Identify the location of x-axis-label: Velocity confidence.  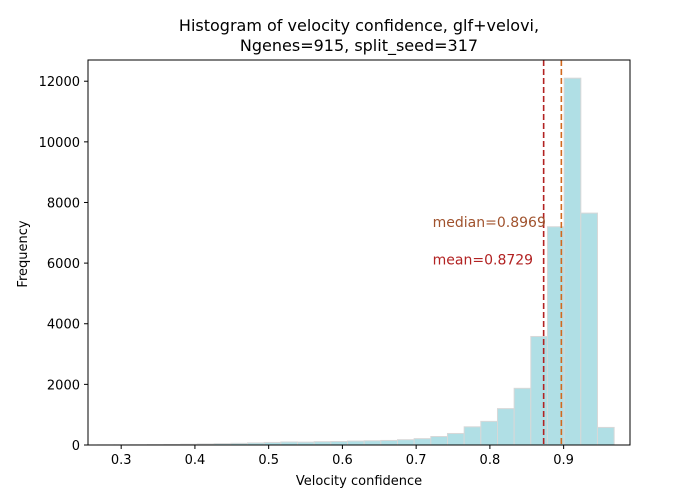
(359, 481).